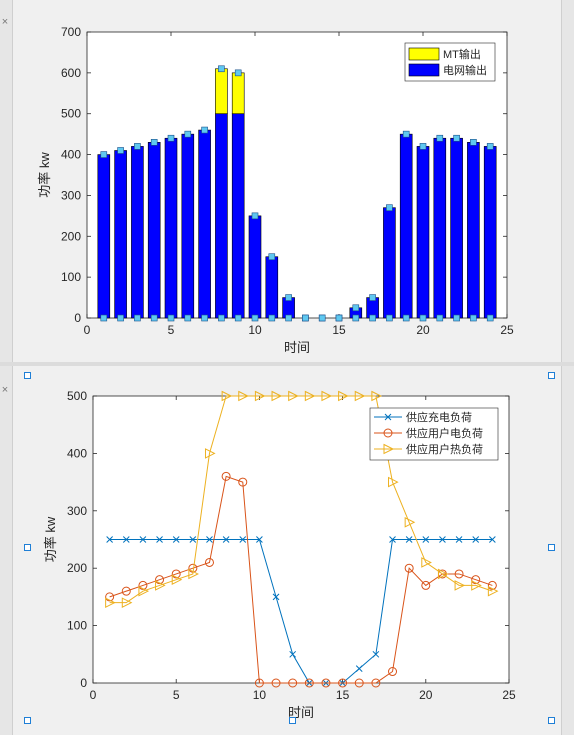 Image resolution: width=574 pixels, height=735 pixels. What do you see at coordinates (287, 364) in the screenshot?
I see `pane-divider` at bounding box center [287, 364].